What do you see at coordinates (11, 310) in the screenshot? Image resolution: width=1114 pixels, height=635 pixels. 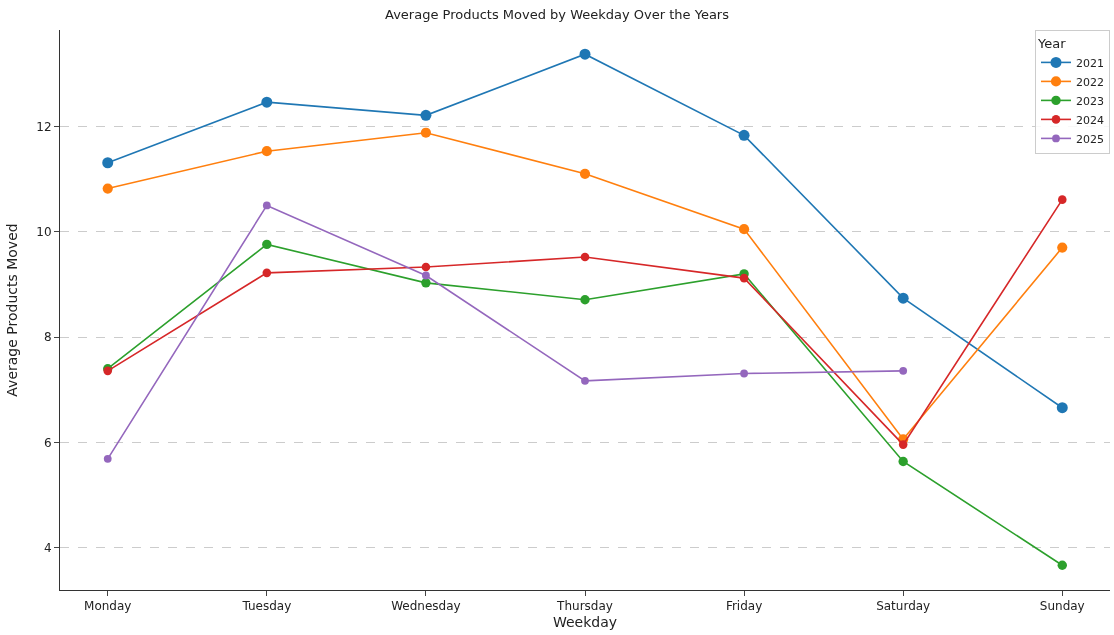 I see `y-axis-title: Average Products Moved` at bounding box center [11, 310].